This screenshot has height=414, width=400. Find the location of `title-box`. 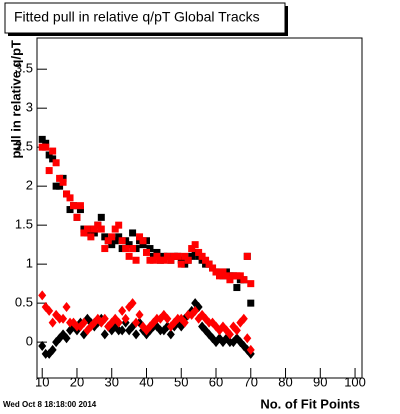

title-box is located at coordinates (145, 18).